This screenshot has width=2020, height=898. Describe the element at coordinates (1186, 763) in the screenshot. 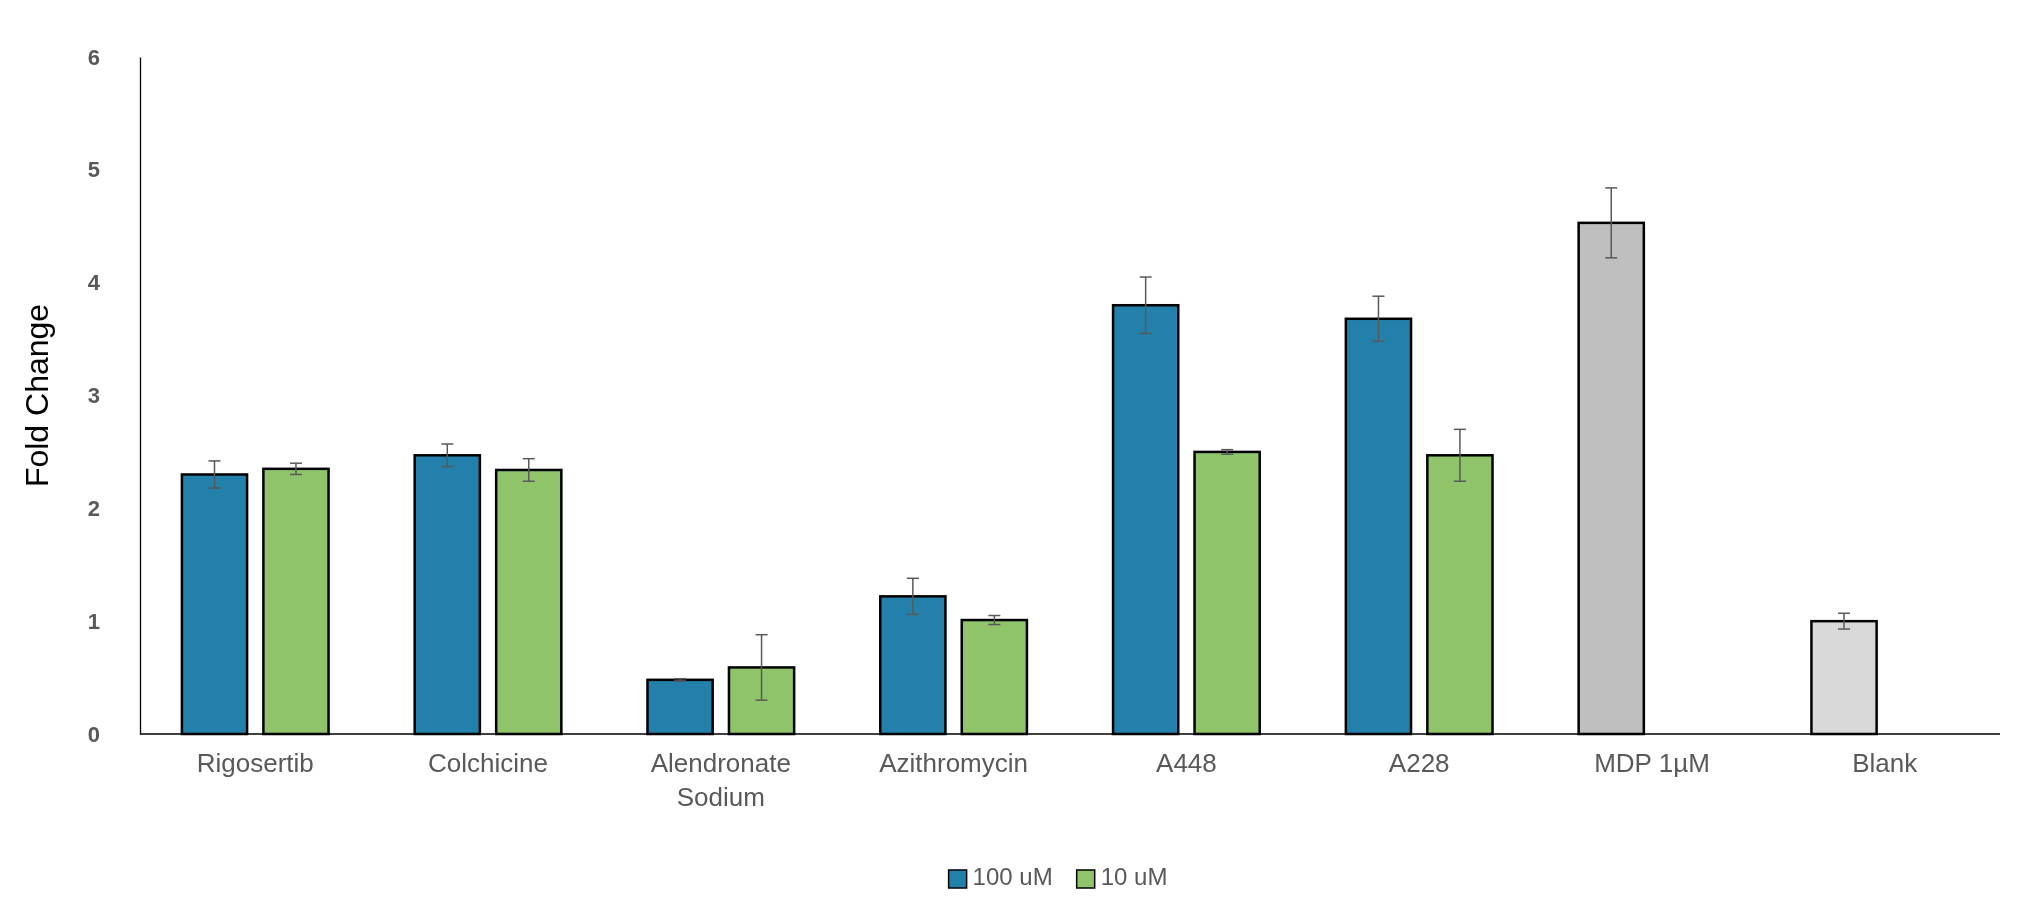

I see `x-tick-label: A448` at that location.